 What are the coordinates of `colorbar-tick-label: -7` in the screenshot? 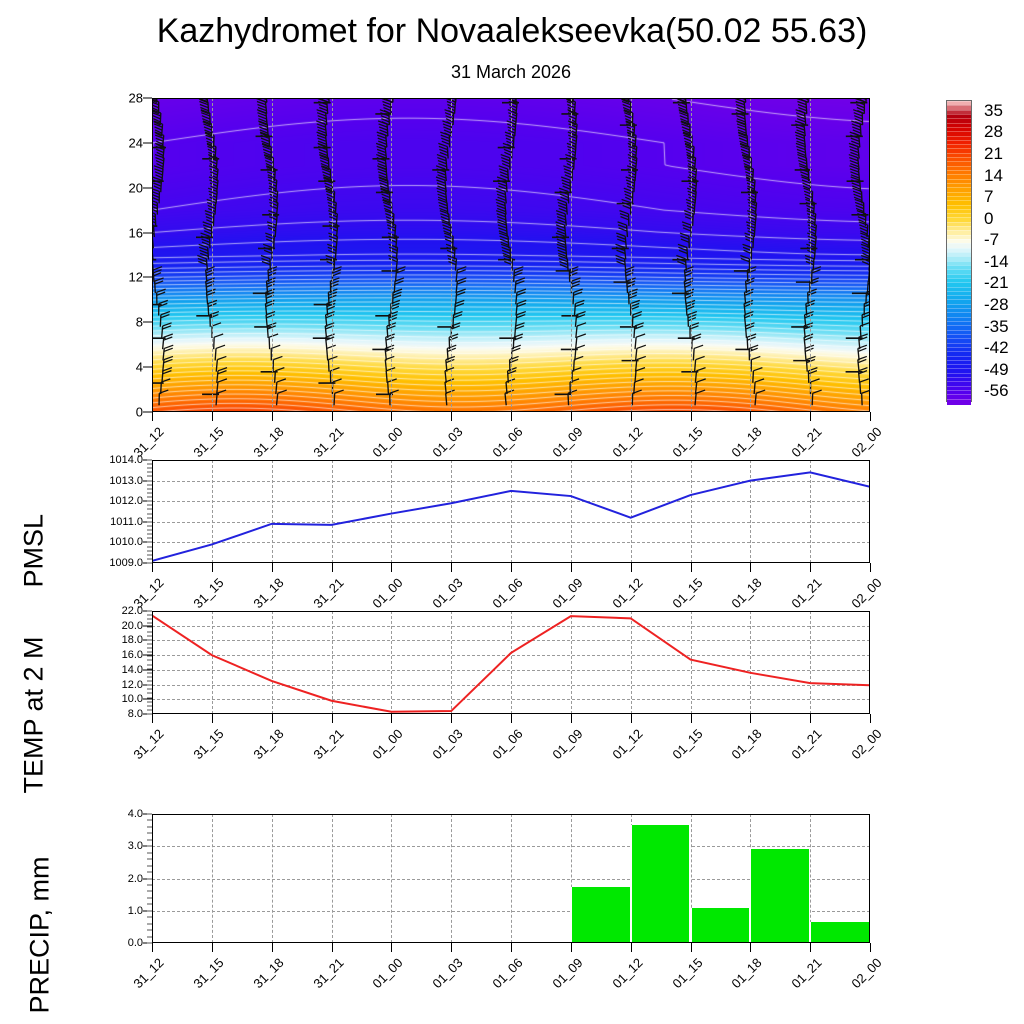 It's located at (992, 240).